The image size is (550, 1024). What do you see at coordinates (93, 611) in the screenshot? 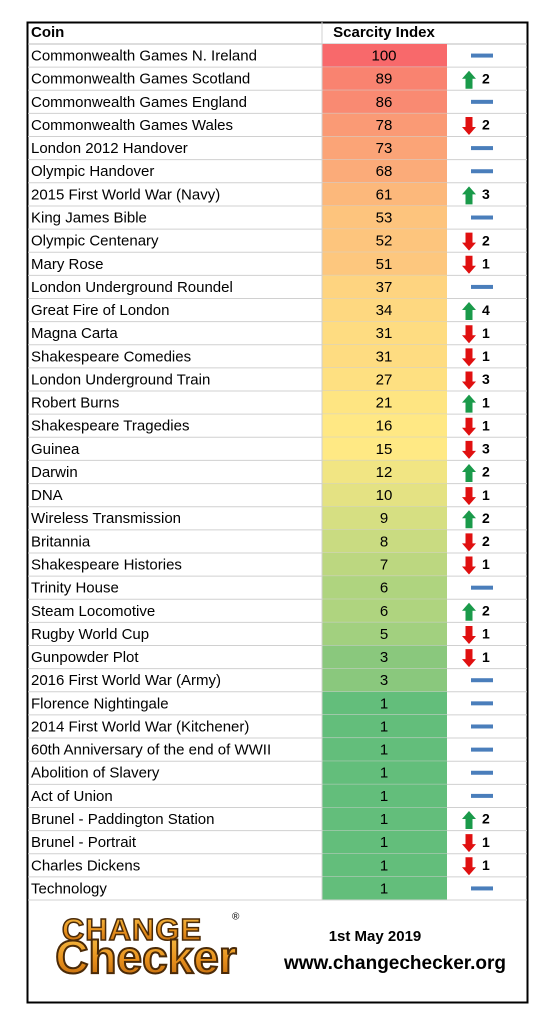
I see `coin-name: Steam Locomotive` at bounding box center [93, 611].